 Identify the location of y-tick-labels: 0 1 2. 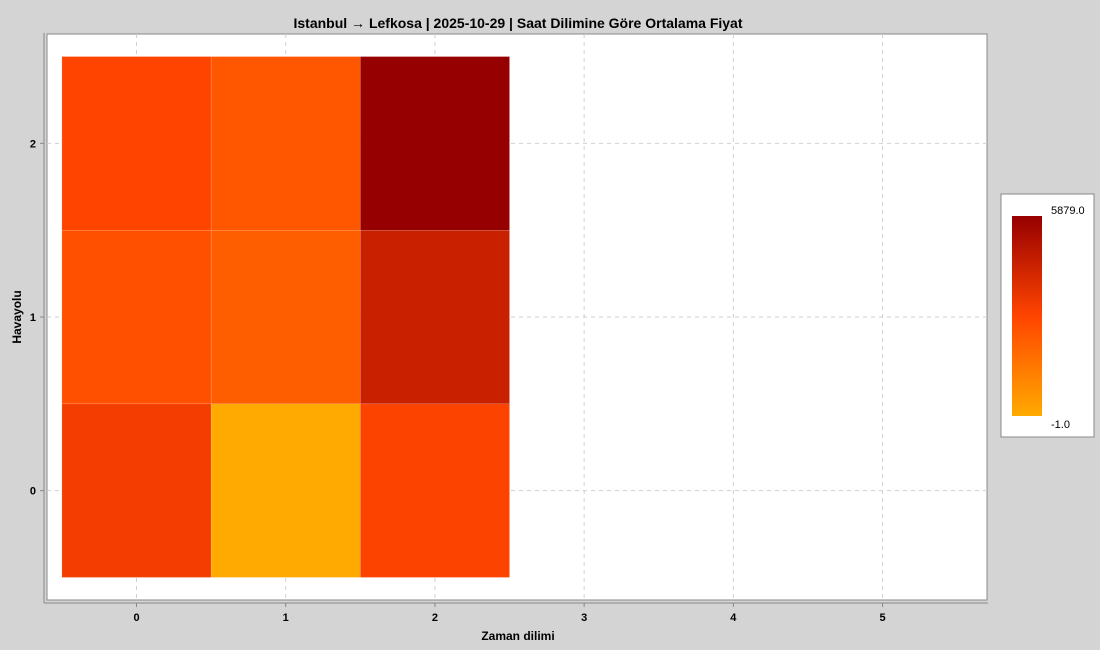
(37, 318).